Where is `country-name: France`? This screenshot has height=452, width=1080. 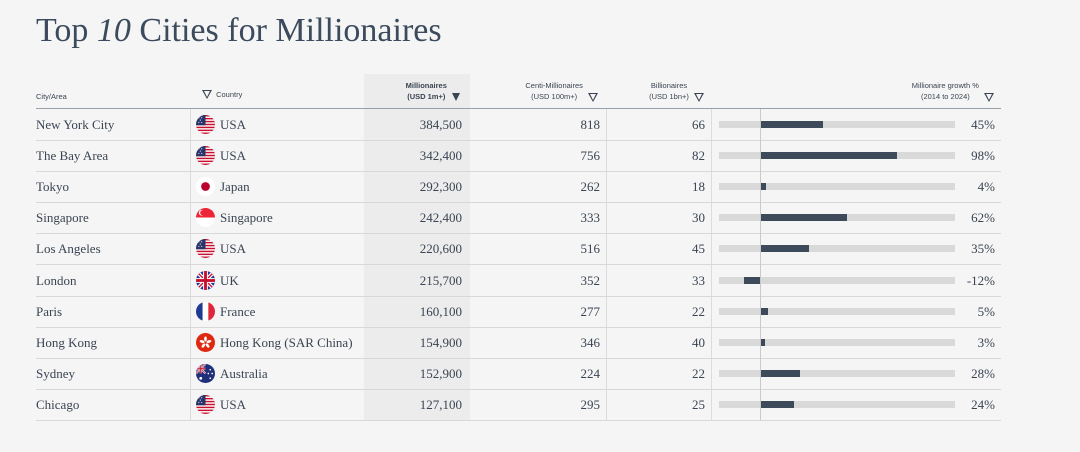 country-name: France is located at coordinates (238, 311).